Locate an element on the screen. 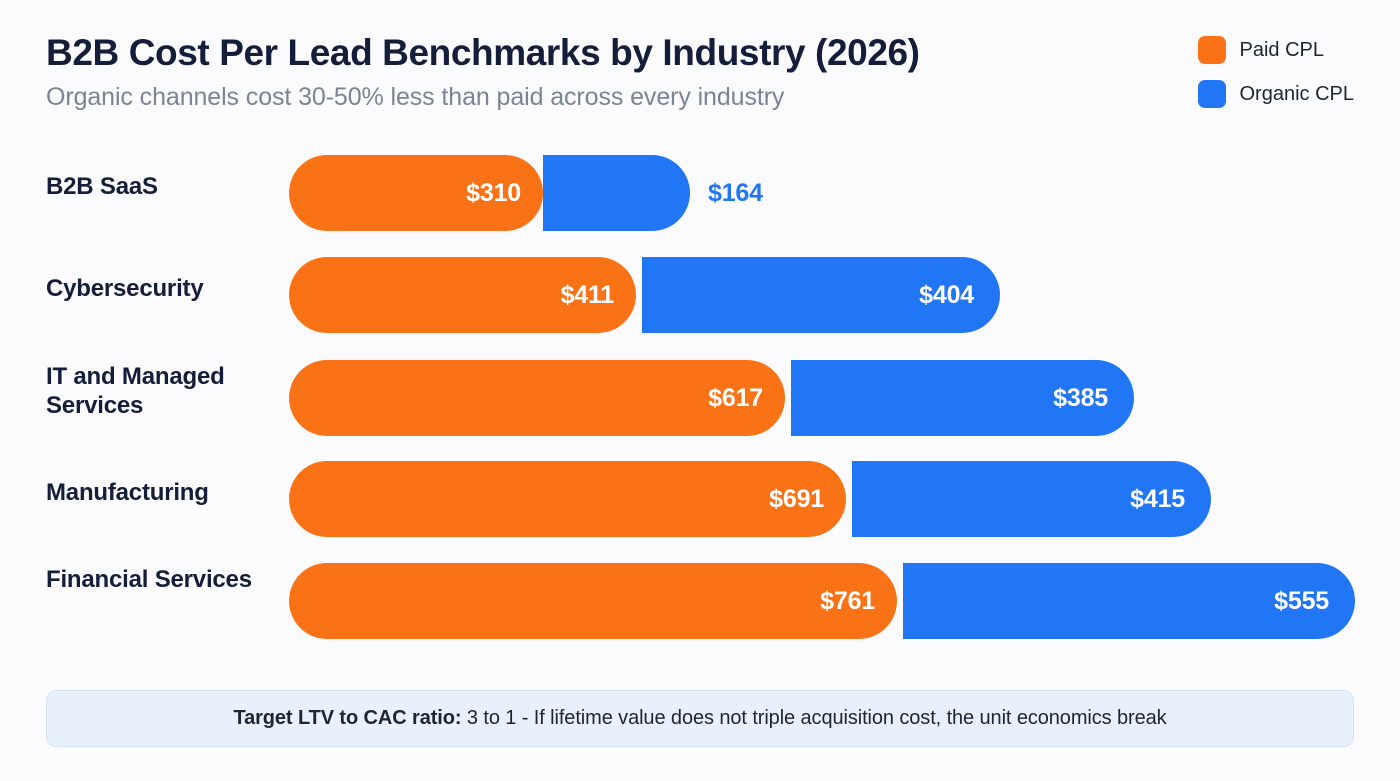  chart-row: Manufacturing $691 $415 is located at coordinates (700, 499).